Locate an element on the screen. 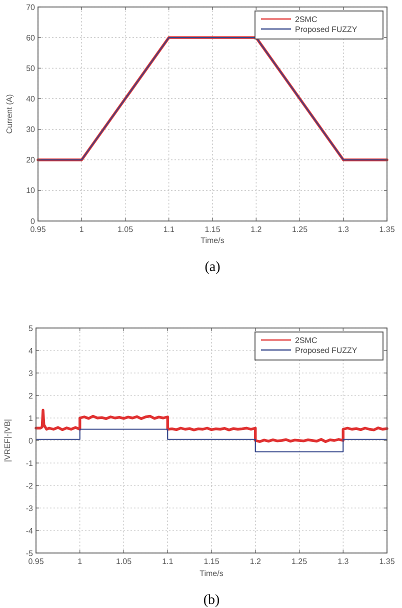  y-tick-label: 3 is located at coordinates (31, 373).